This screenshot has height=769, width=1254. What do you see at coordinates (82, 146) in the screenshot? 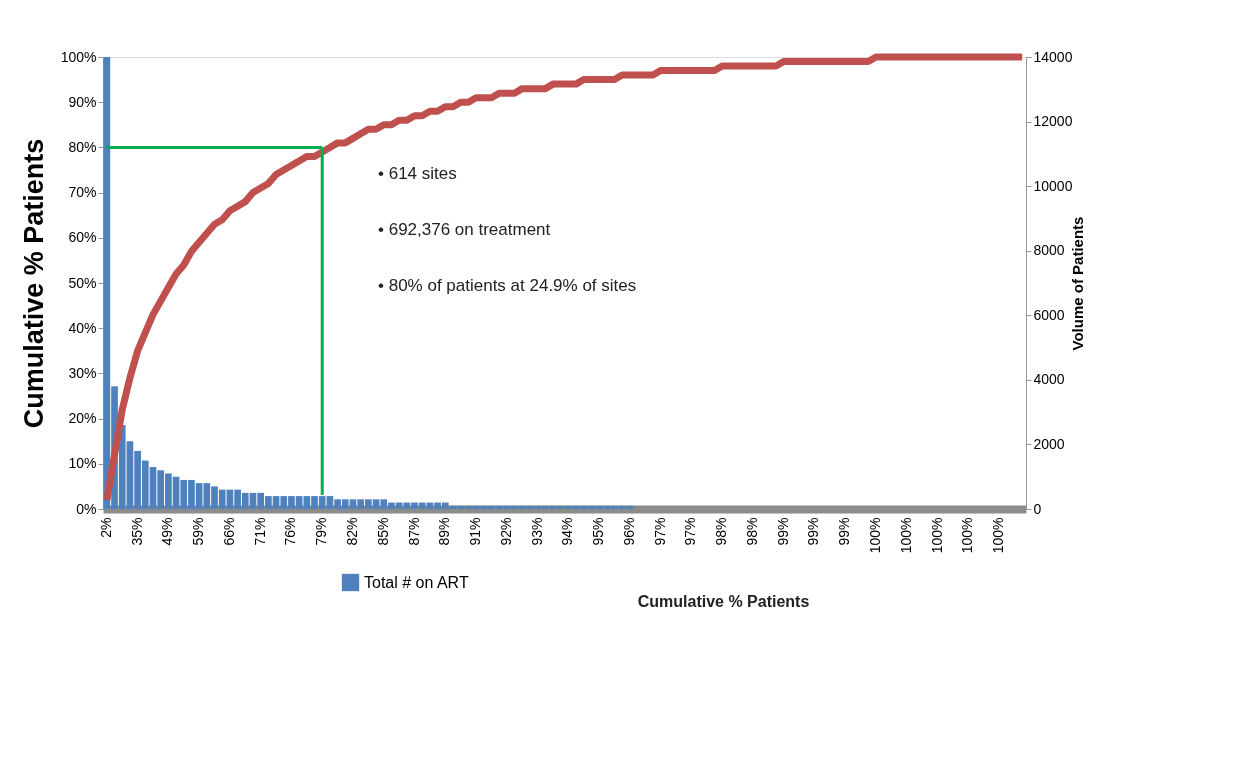
I see `y-tick-label: 80%` at bounding box center [82, 146].